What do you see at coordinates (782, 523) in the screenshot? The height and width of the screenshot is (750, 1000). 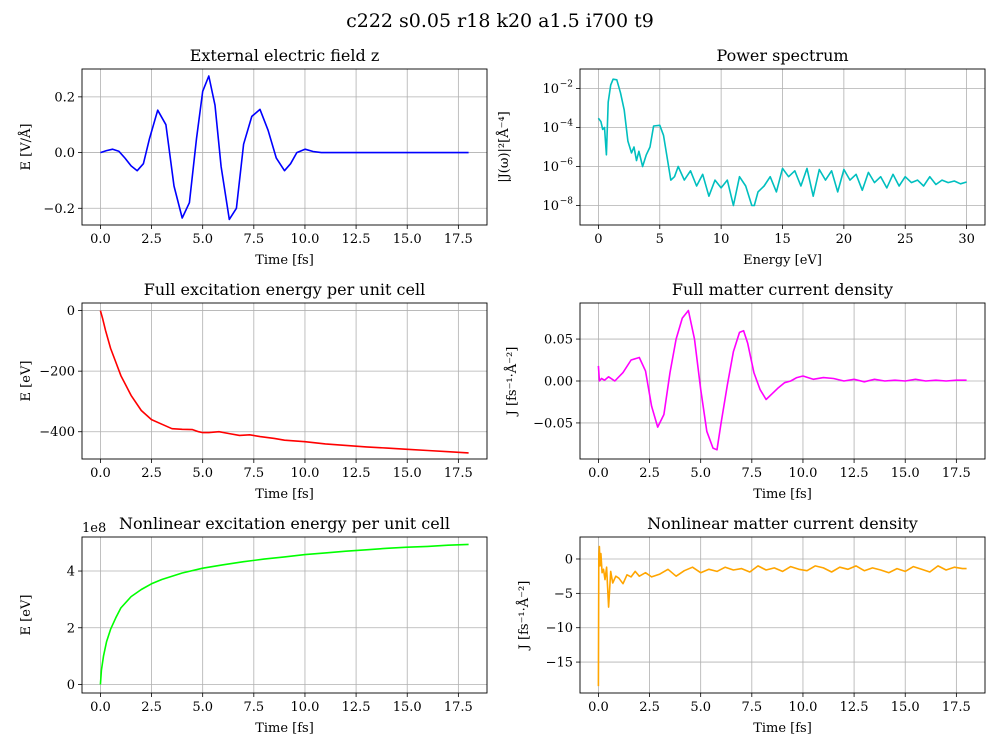 I see `subplot-title: Nonlinear matter current density` at bounding box center [782, 523].